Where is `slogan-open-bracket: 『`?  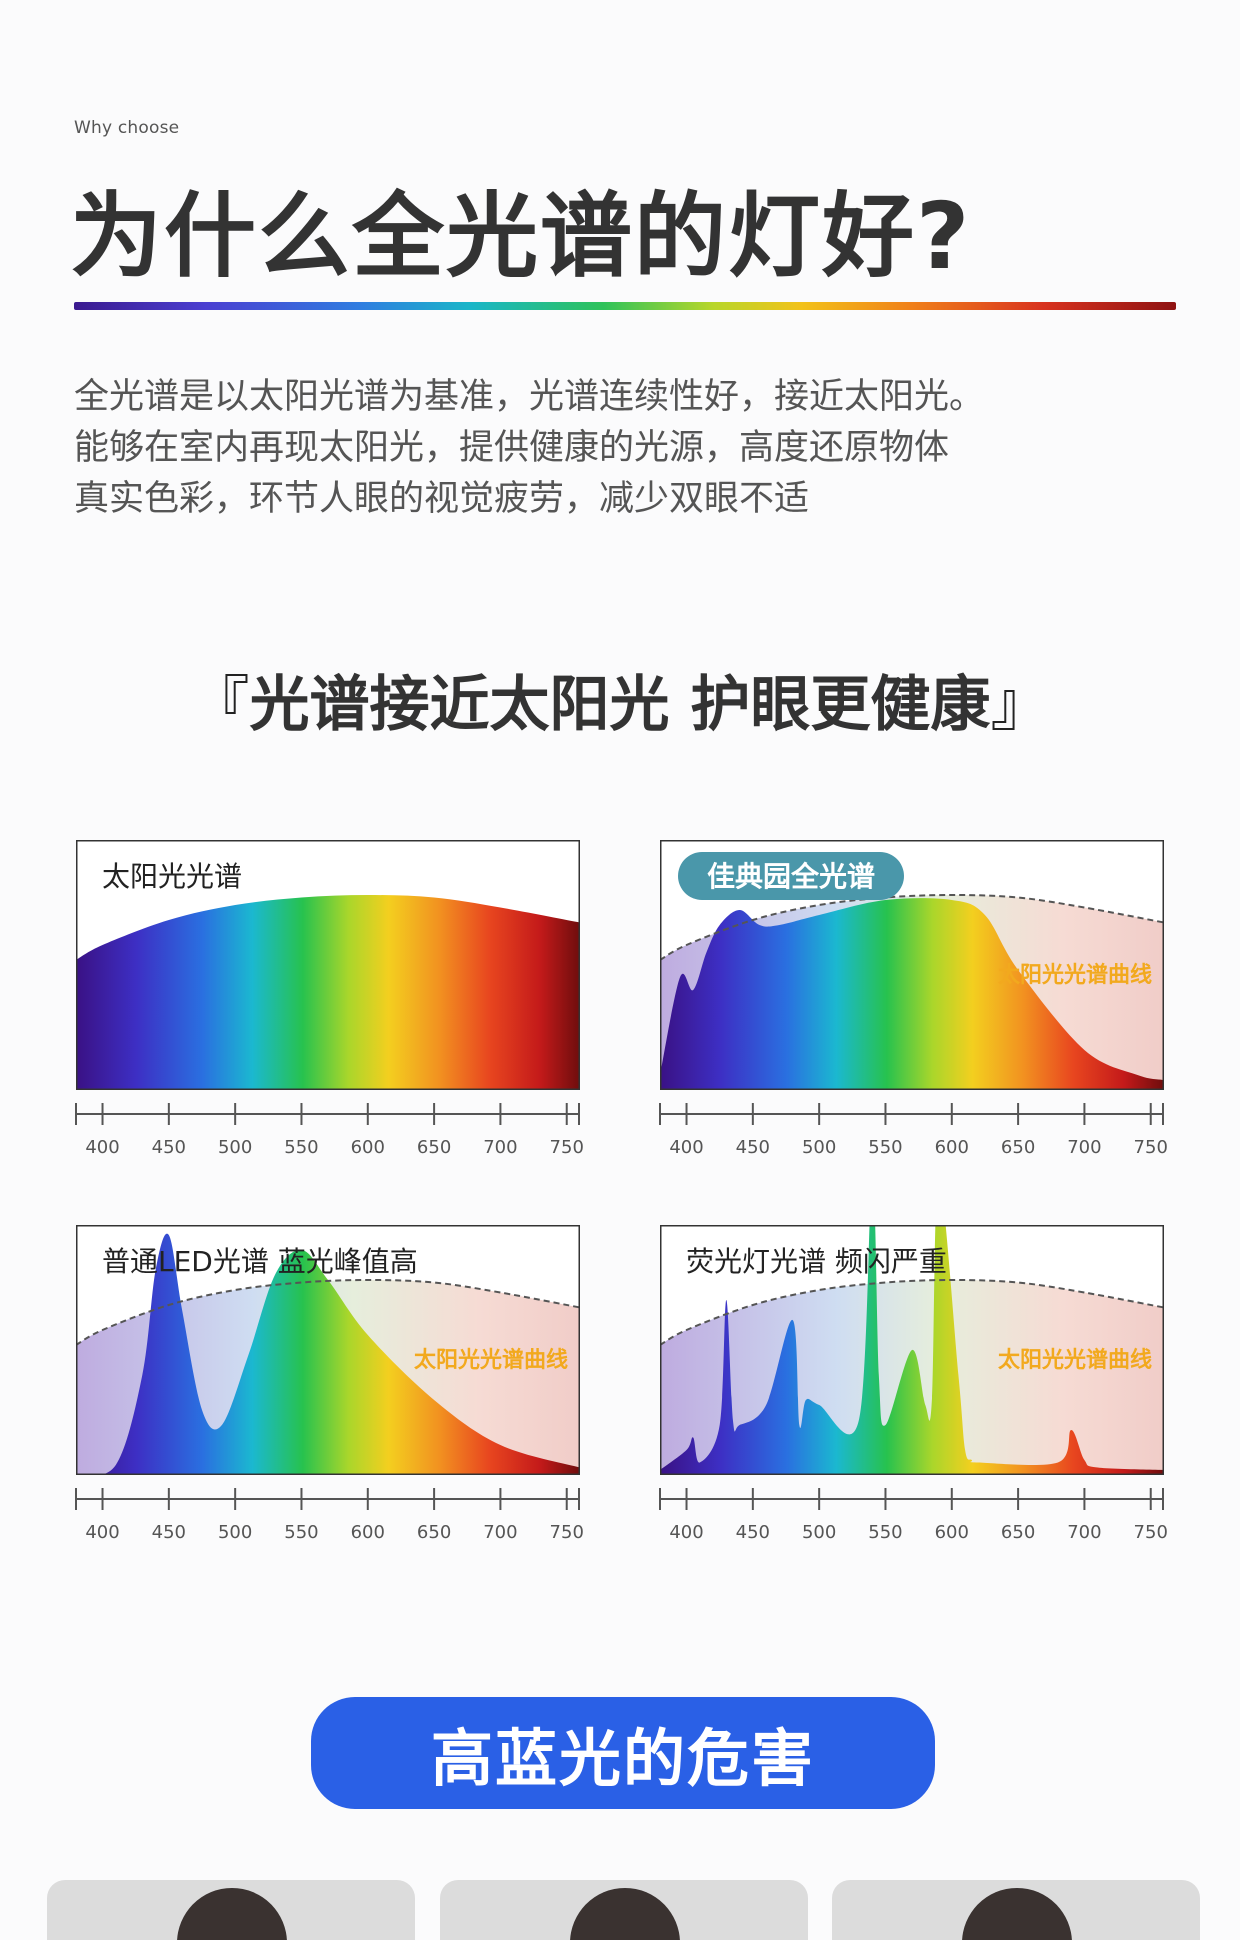
slogan-open-bracket: 『 is located at coordinates (219, 705).